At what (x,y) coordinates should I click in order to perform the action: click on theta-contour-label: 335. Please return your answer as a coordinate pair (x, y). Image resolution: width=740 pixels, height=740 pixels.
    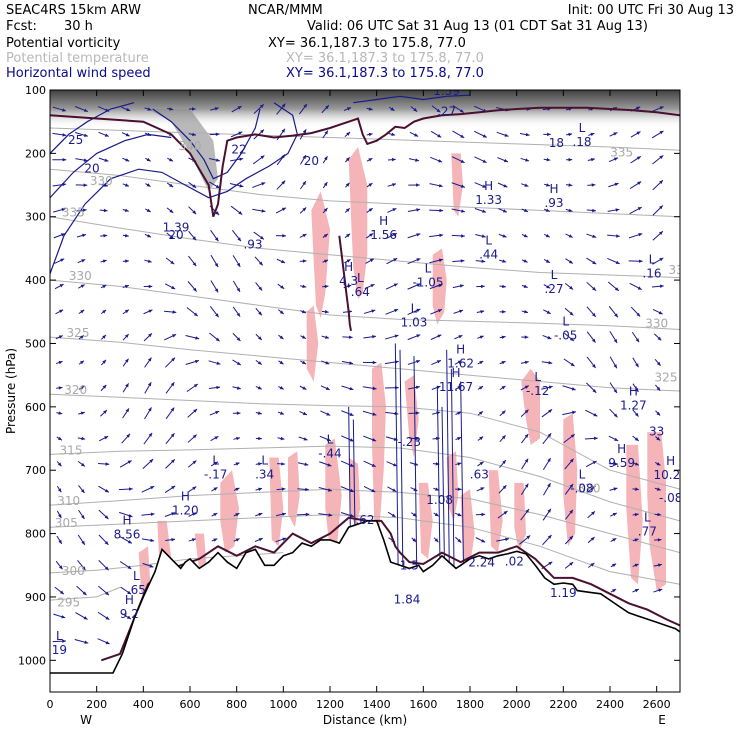
    Looking at the image, I should click on (680, 270).